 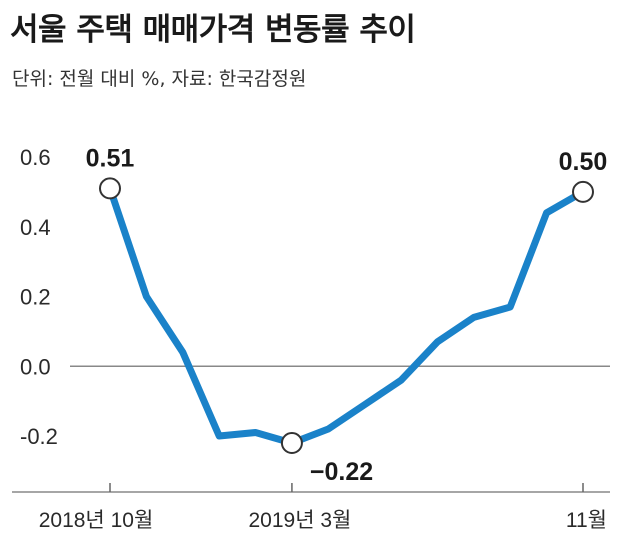 What do you see at coordinates (110, 158) in the screenshot?
I see `data-label: 0.51` at bounding box center [110, 158].